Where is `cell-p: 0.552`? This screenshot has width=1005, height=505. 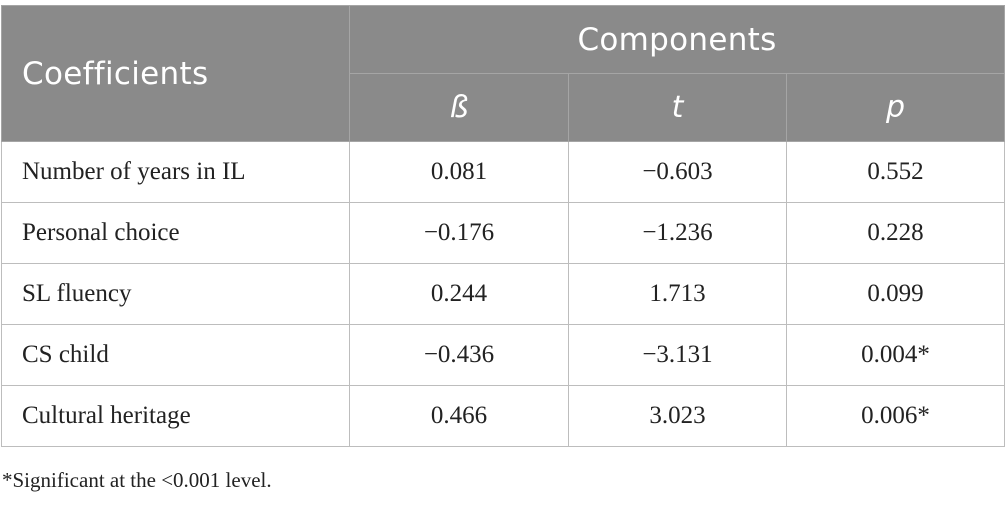
cell-p: 0.552 is located at coordinates (895, 172).